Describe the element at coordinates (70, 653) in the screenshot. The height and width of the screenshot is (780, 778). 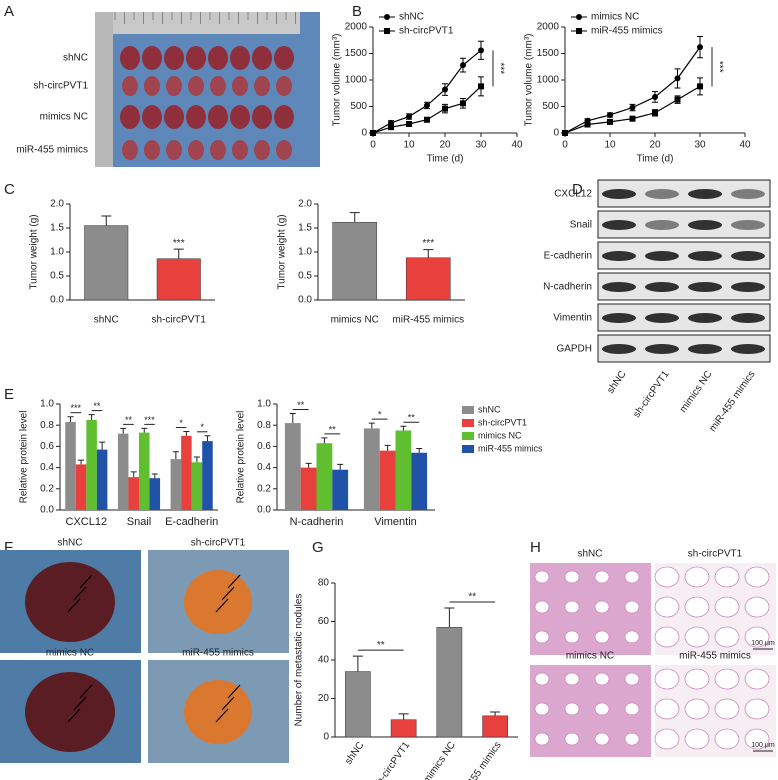
I see `image-label: mimics NC` at that location.